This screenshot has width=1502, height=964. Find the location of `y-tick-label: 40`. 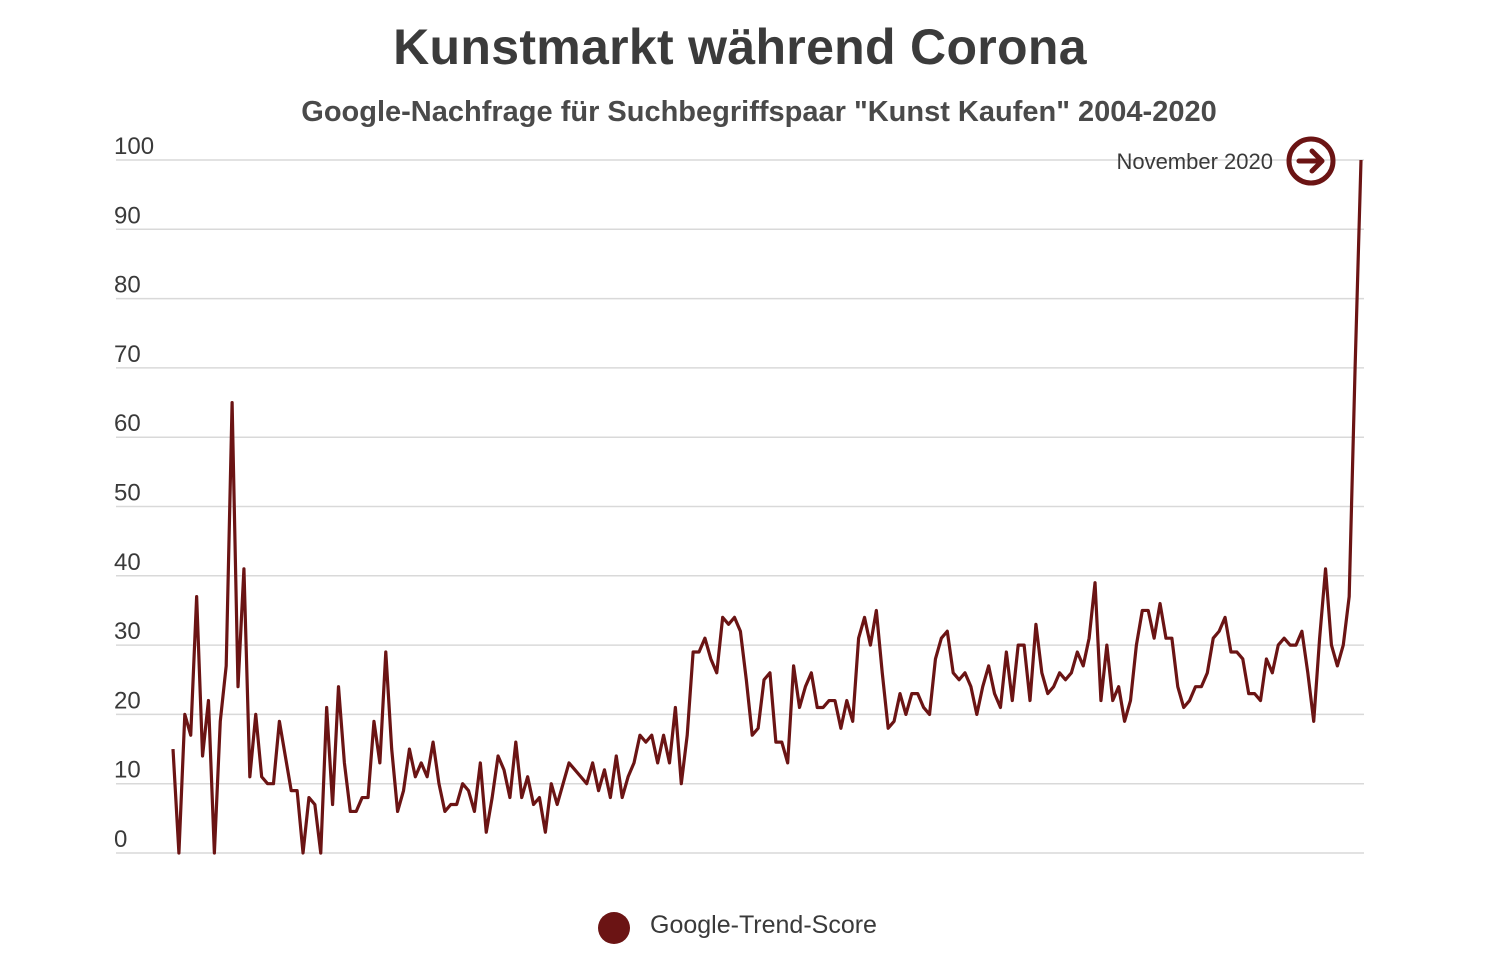

y-tick-label: 40 is located at coordinates (127, 562).